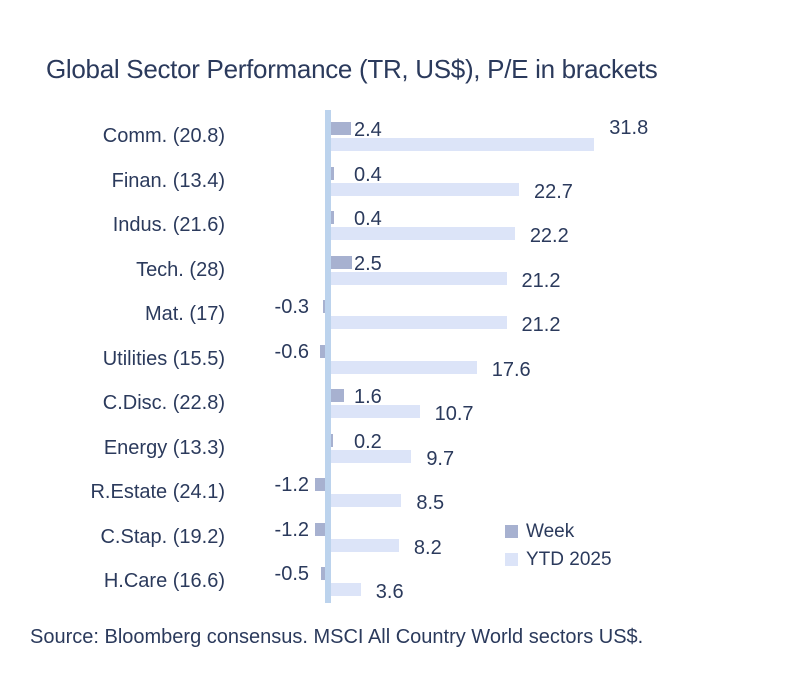  Describe the element at coordinates (389, 592) in the screenshot. I see `ytd-value-label: 3.6` at that location.